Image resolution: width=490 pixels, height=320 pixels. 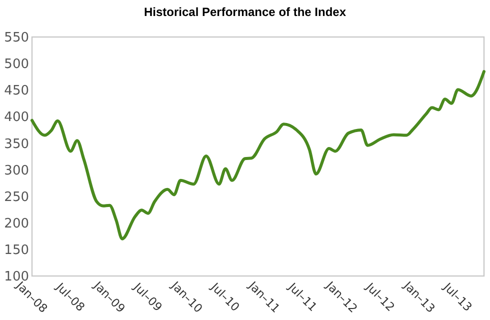 What do you see at coordinates (16, 197) in the screenshot?
I see `y-tick-label: 250` at bounding box center [16, 197].